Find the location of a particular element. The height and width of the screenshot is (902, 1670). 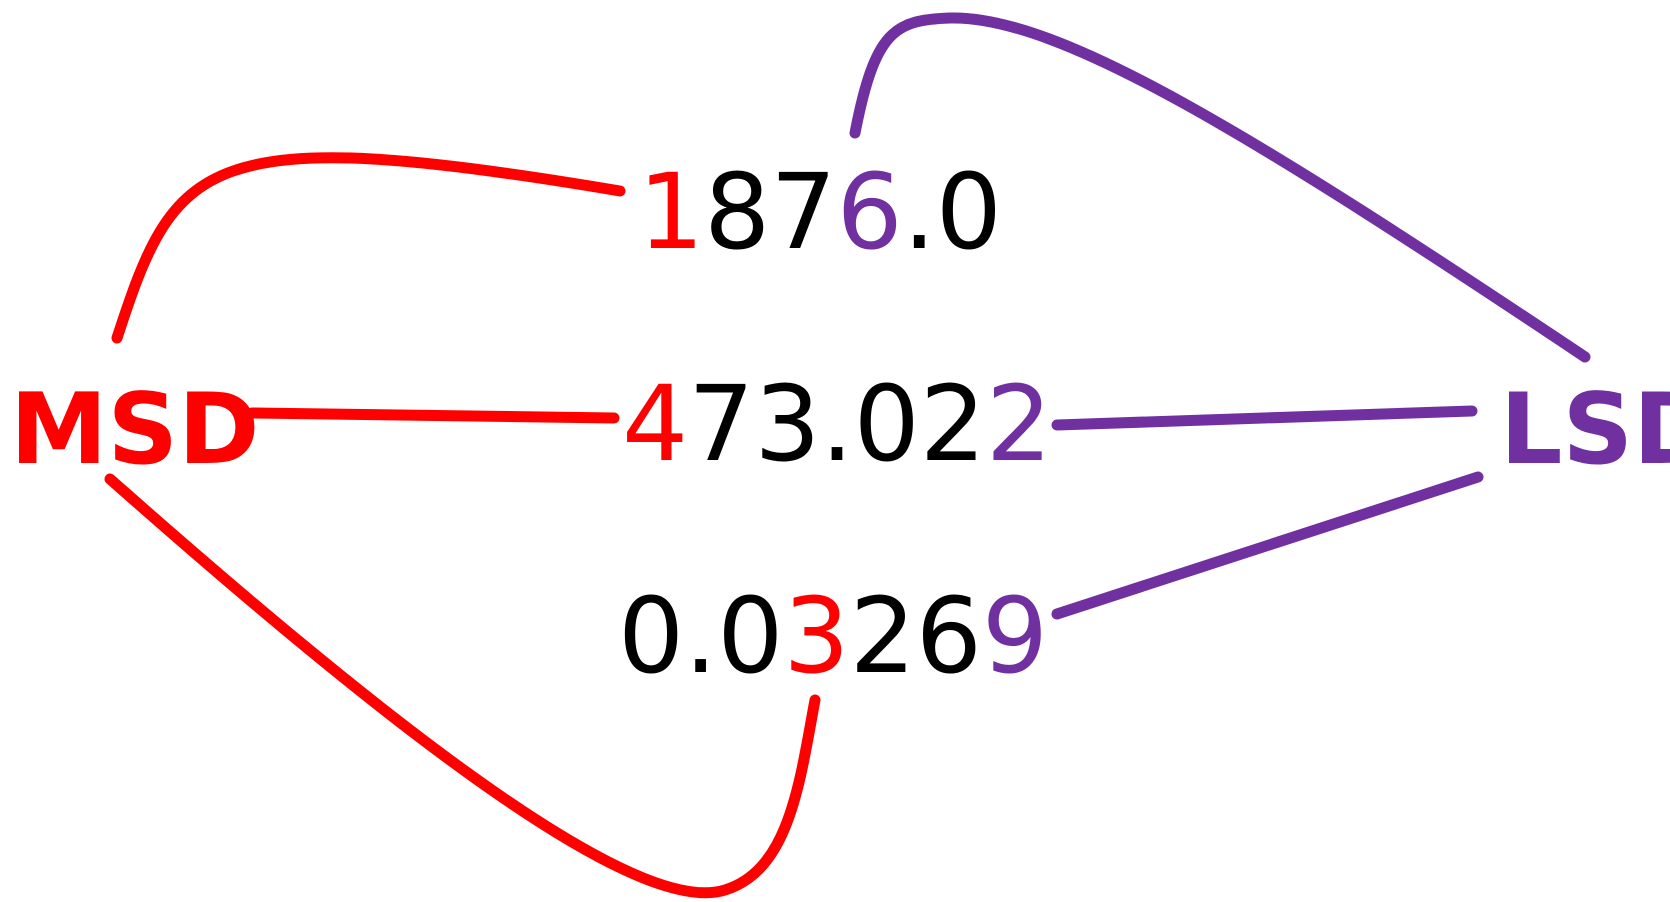

digit: 6 is located at coordinates (949, 636).